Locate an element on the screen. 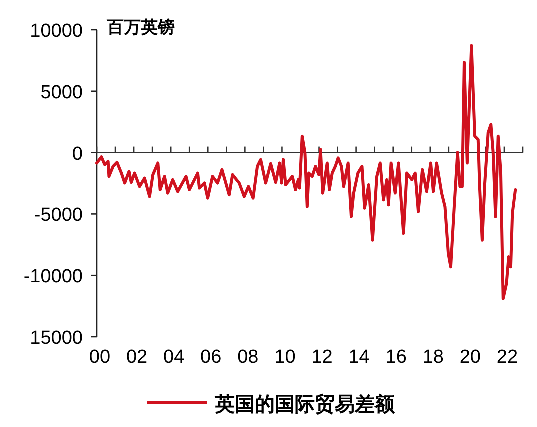 The image size is (537, 427). x-tick-label: 06 is located at coordinates (211, 357).